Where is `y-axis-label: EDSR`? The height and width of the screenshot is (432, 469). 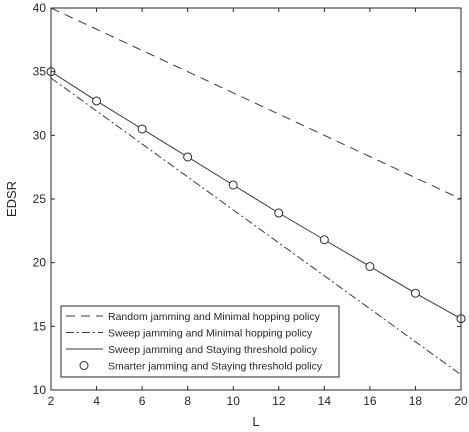
y-axis-label: EDSR is located at coordinates (11, 199).